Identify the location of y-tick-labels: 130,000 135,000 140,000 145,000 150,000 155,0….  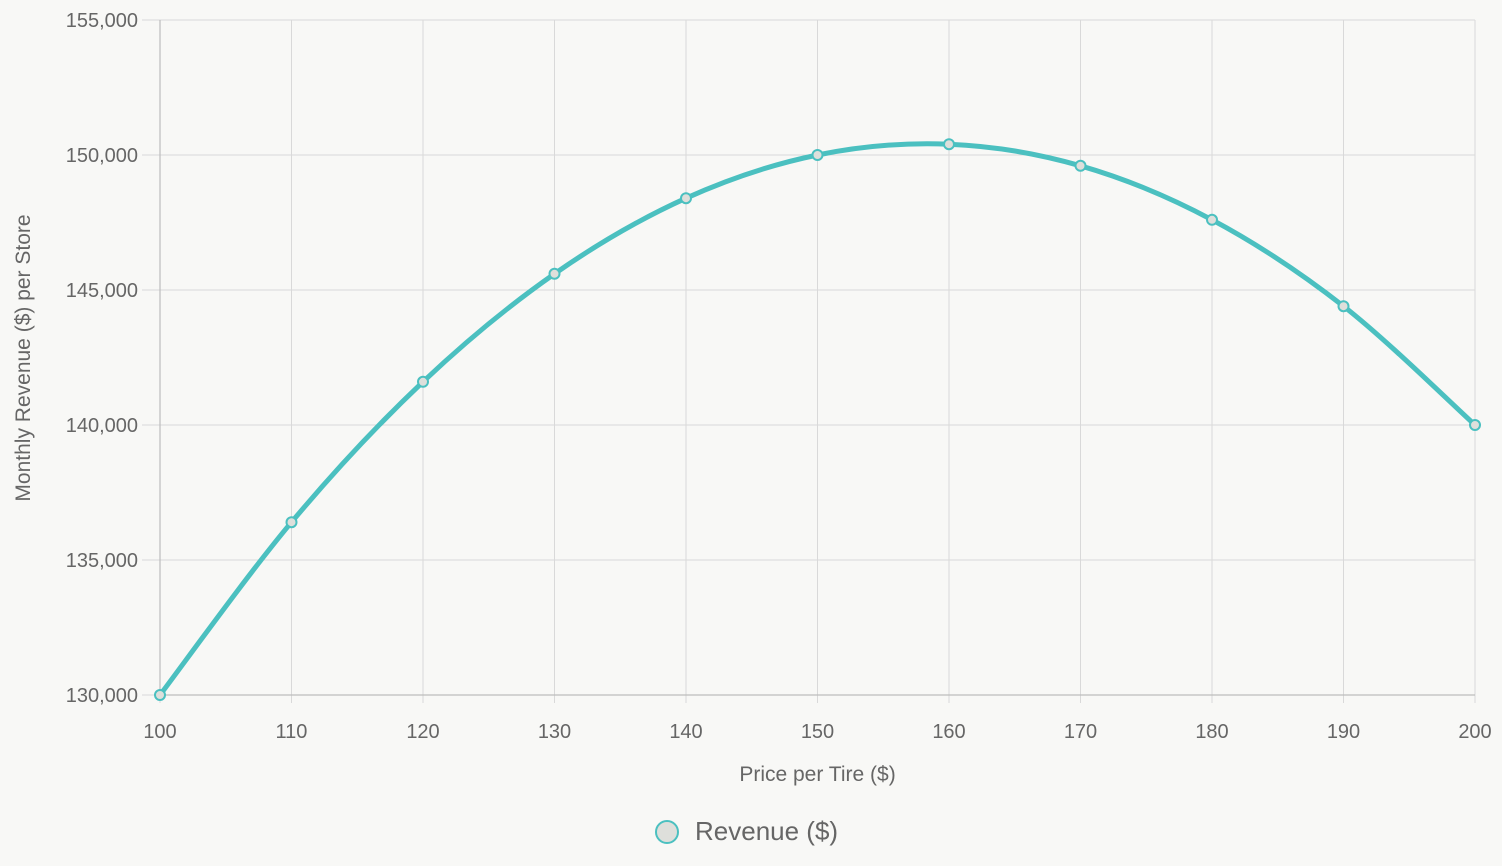
(102, 358).